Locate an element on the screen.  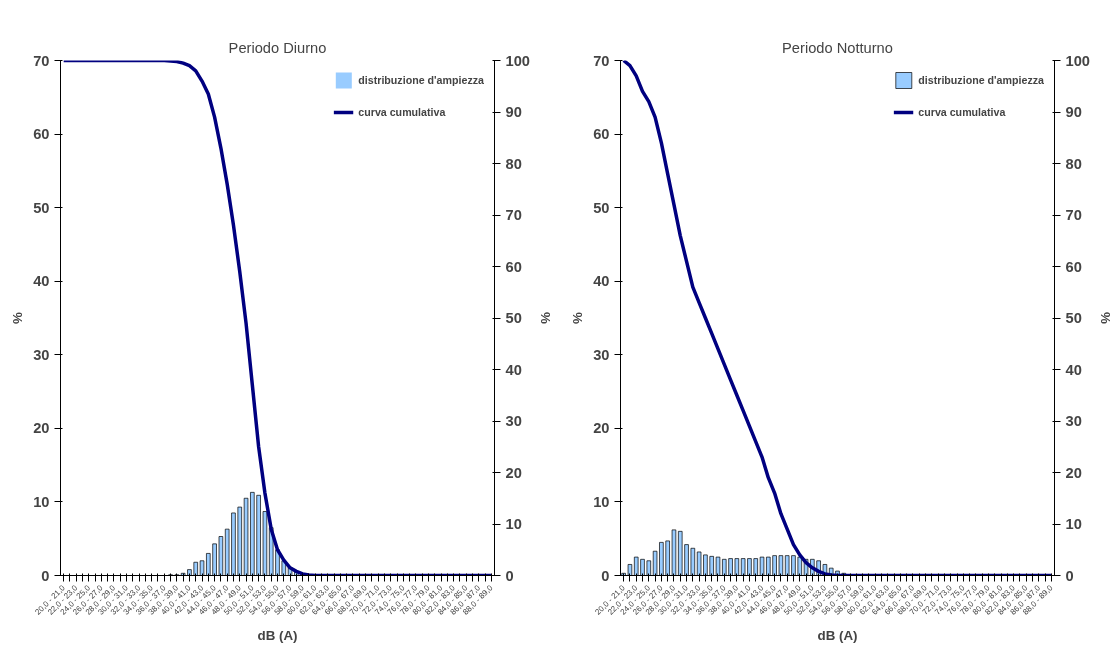
chart-title: Periodo Notturno is located at coordinates (837, 47).